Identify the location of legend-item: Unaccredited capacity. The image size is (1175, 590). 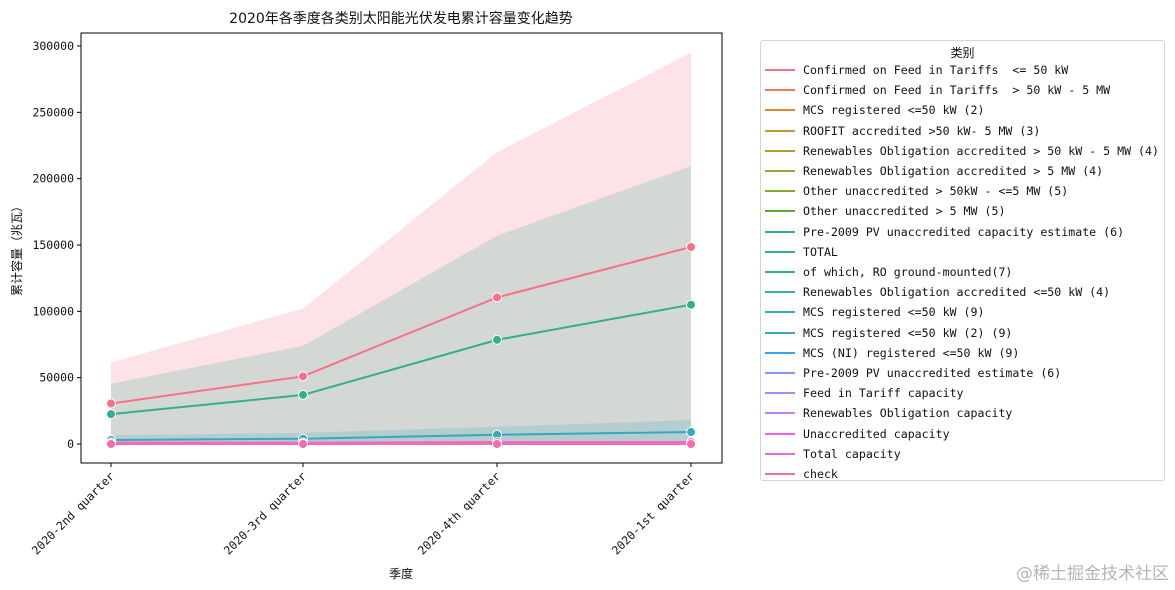
(857, 434).